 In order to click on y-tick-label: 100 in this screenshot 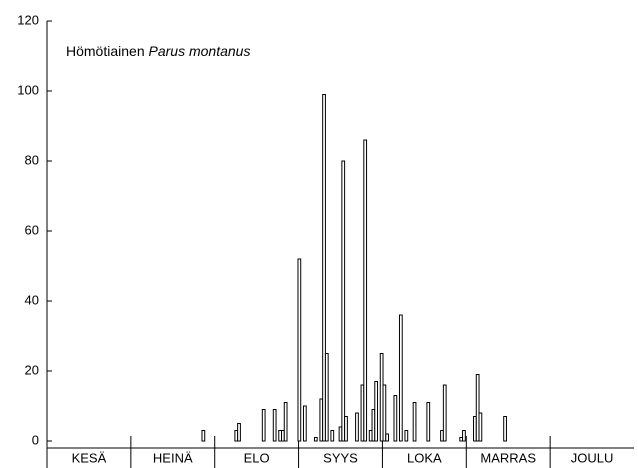, I will do `click(28, 89)`.